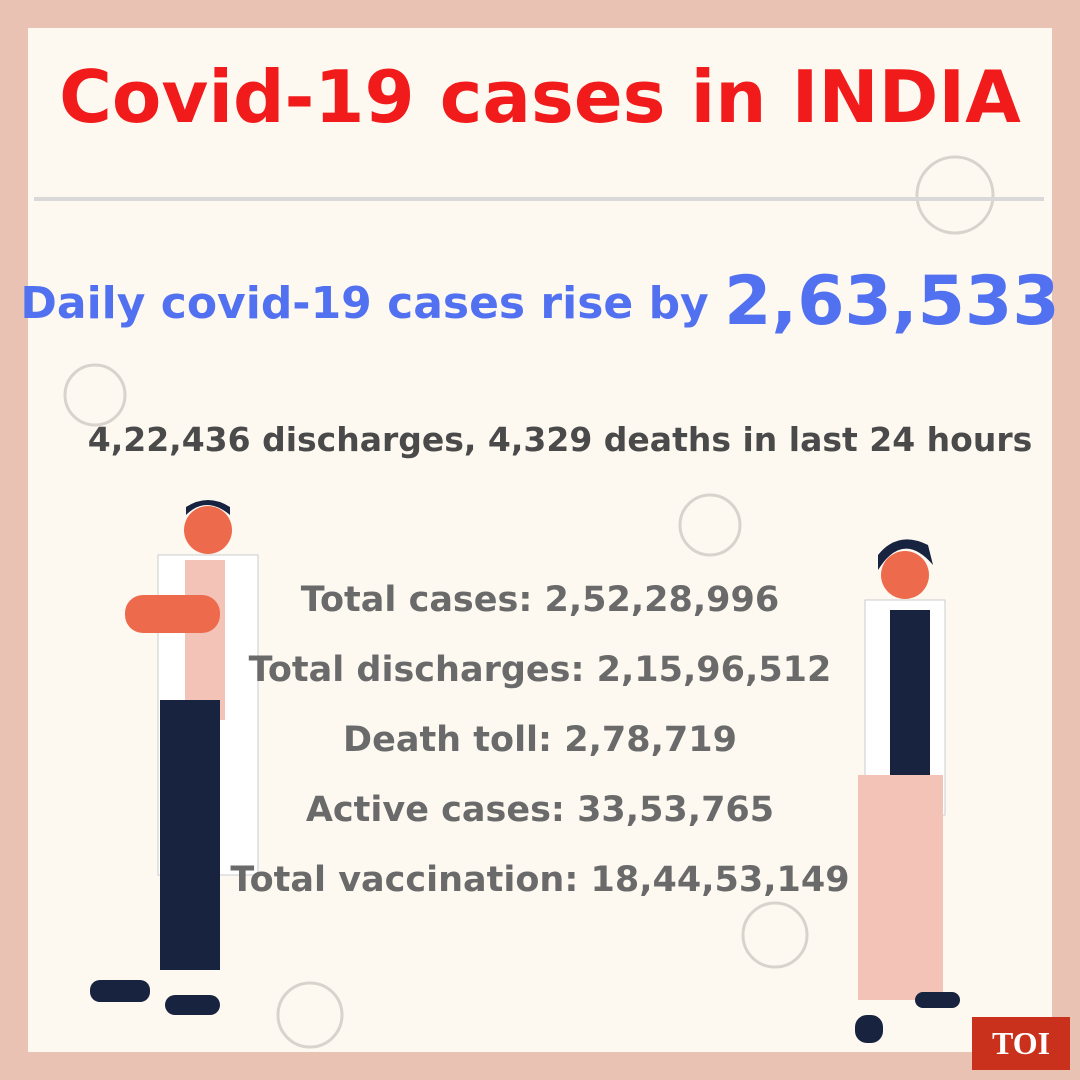 The height and width of the screenshot is (1080, 1080). Describe the element at coordinates (540, 600) in the screenshot. I see `stat-line: Total cases: 2,52,28,996` at that location.